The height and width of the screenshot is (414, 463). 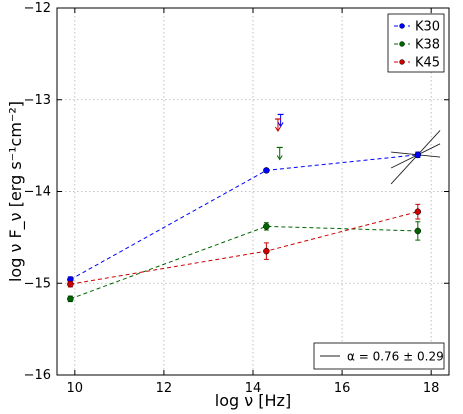 I want to click on x-tick-label: 16, so click(x=342, y=388).